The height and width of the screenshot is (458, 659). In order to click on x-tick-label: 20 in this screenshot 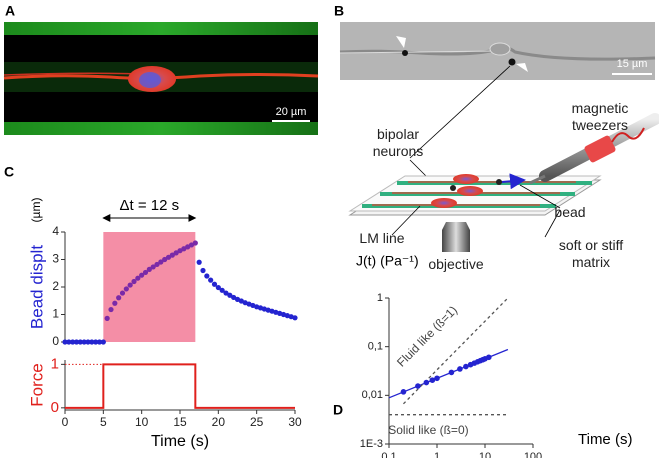, I will do `click(219, 422)`.